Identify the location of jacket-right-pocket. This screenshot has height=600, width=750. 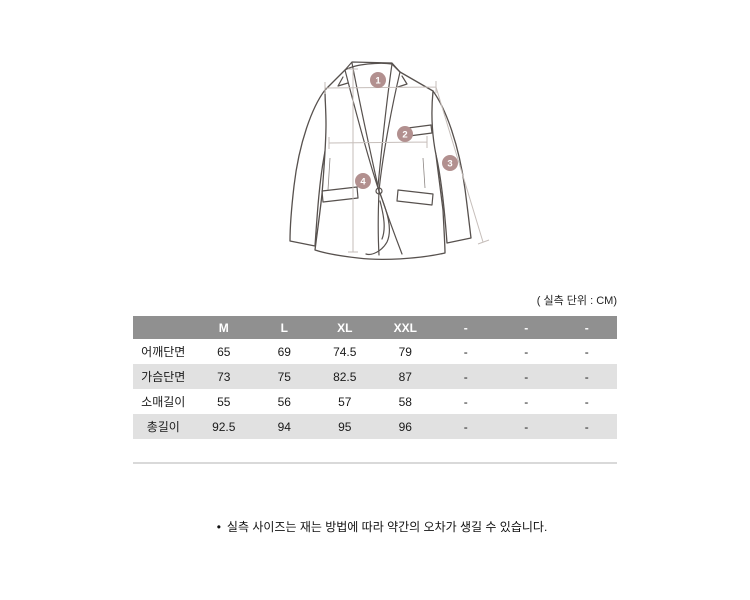
(415, 197).